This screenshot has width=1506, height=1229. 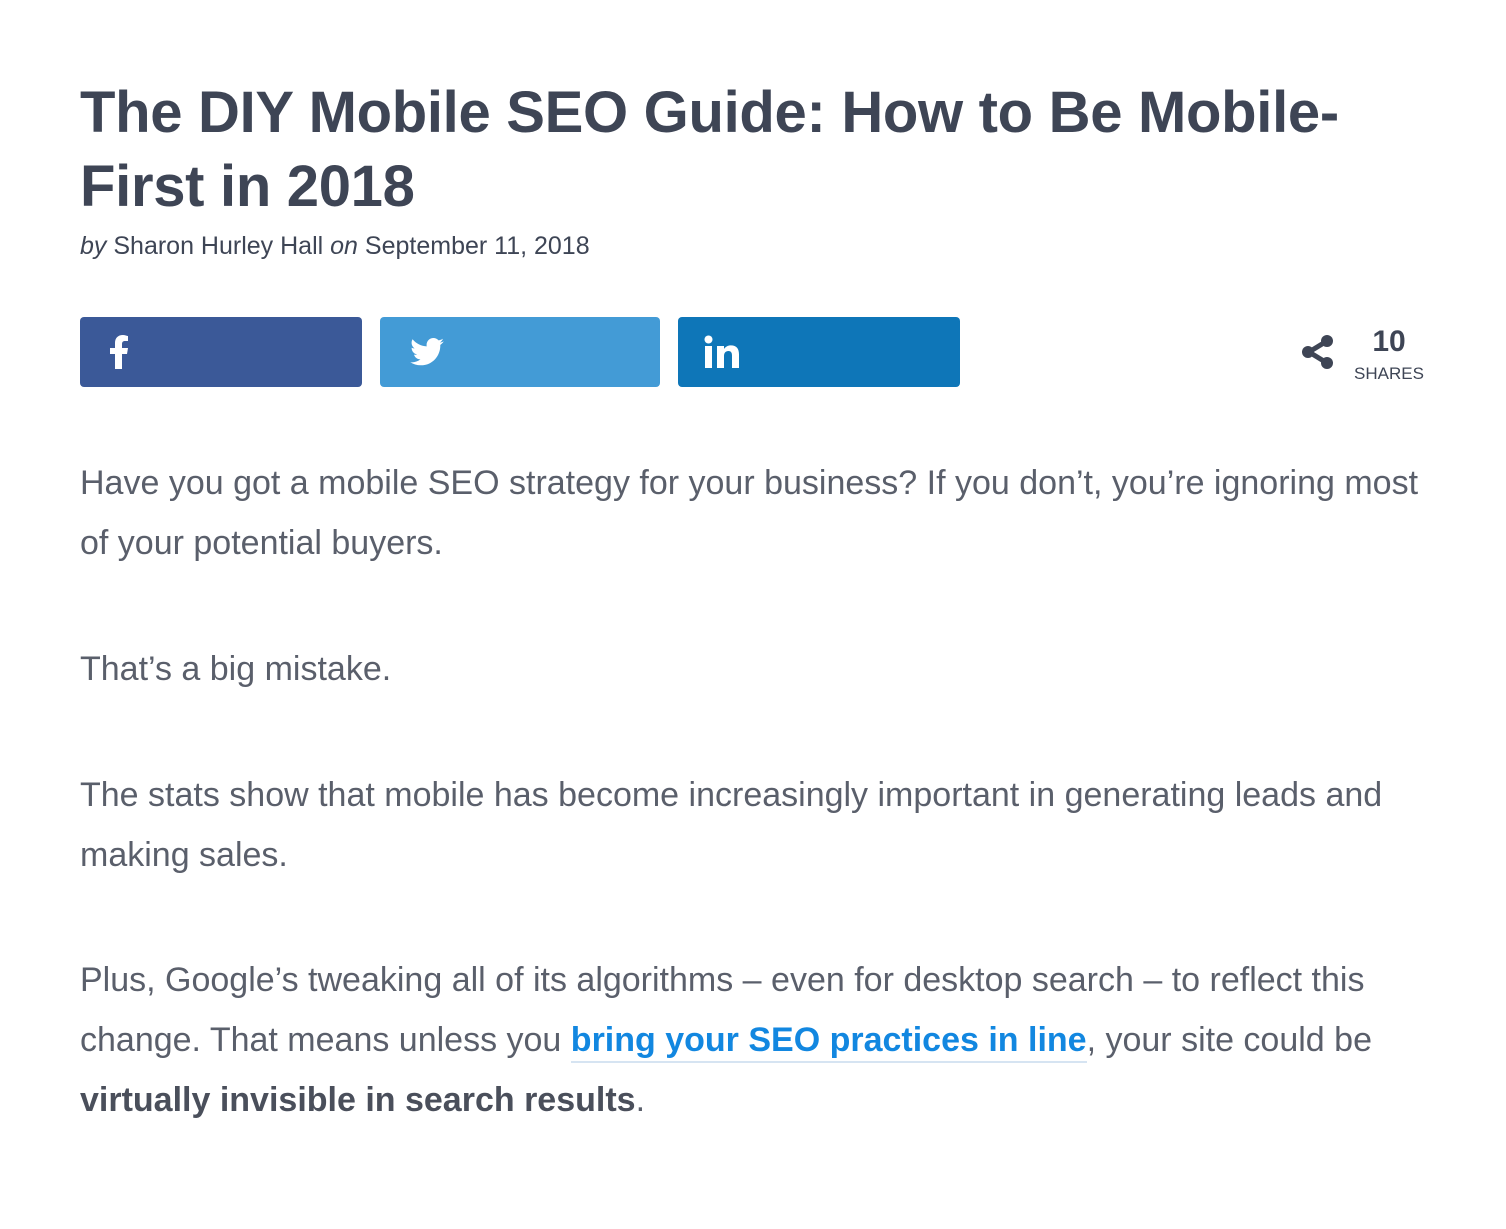 What do you see at coordinates (93, 246) in the screenshot?
I see `byline-by-label: by` at bounding box center [93, 246].